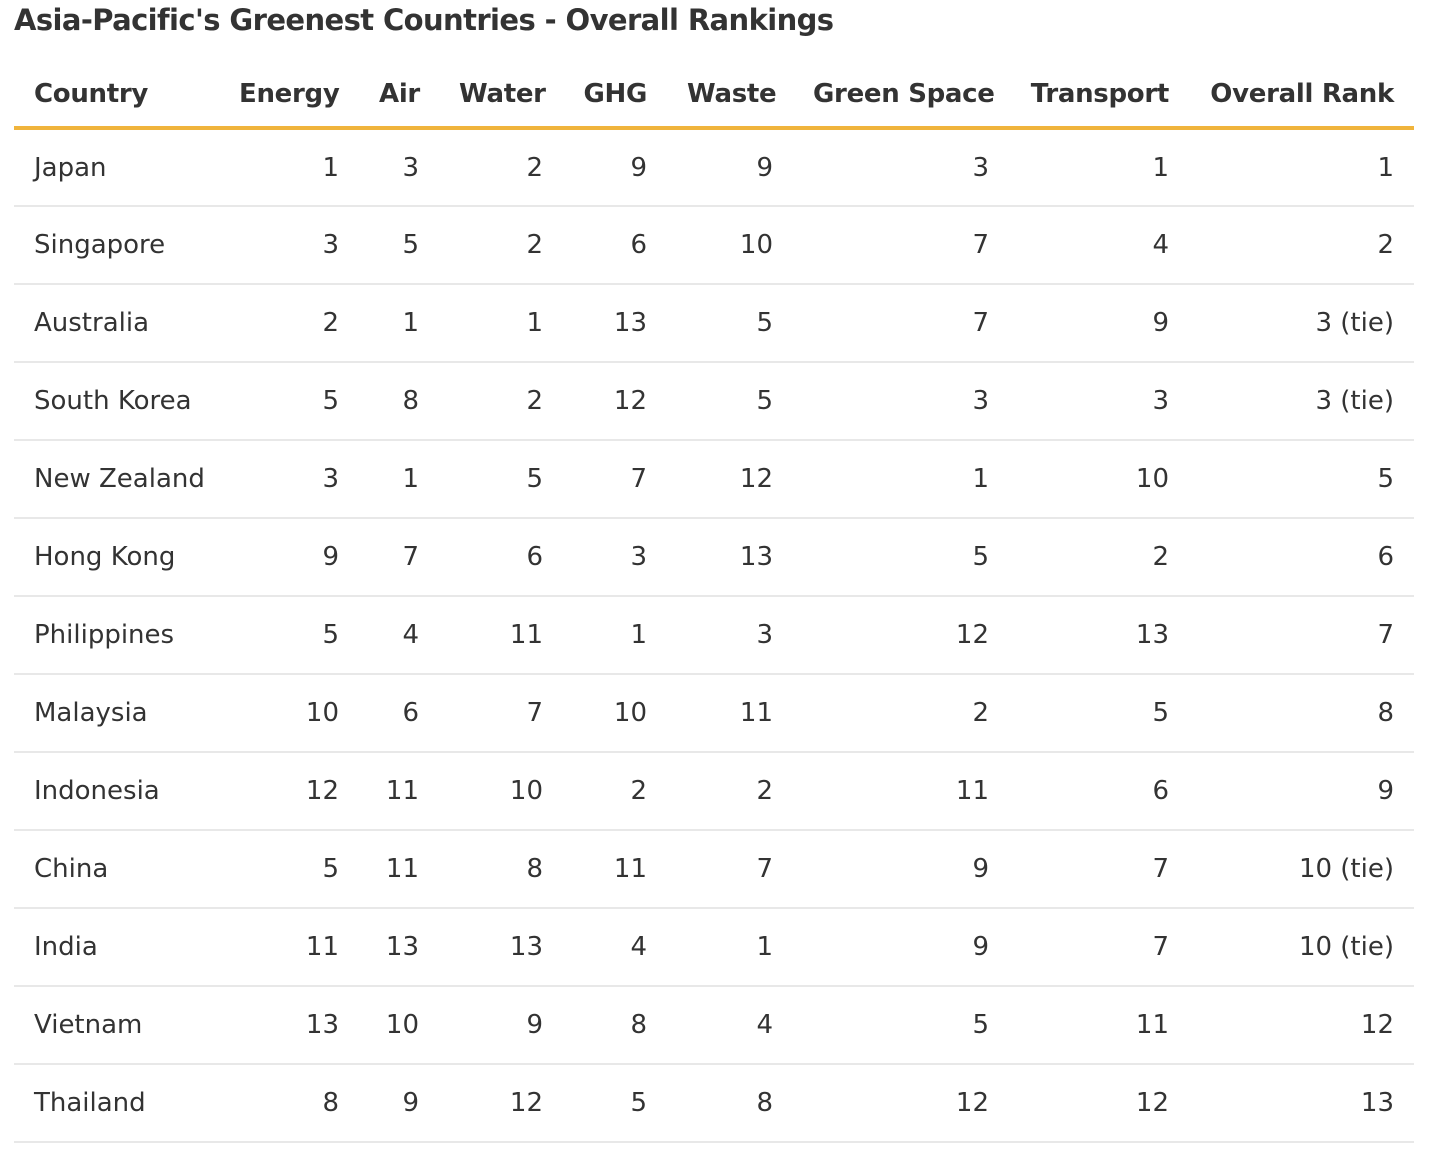  I want to click on transport-cell: 10, so click(1099, 479).